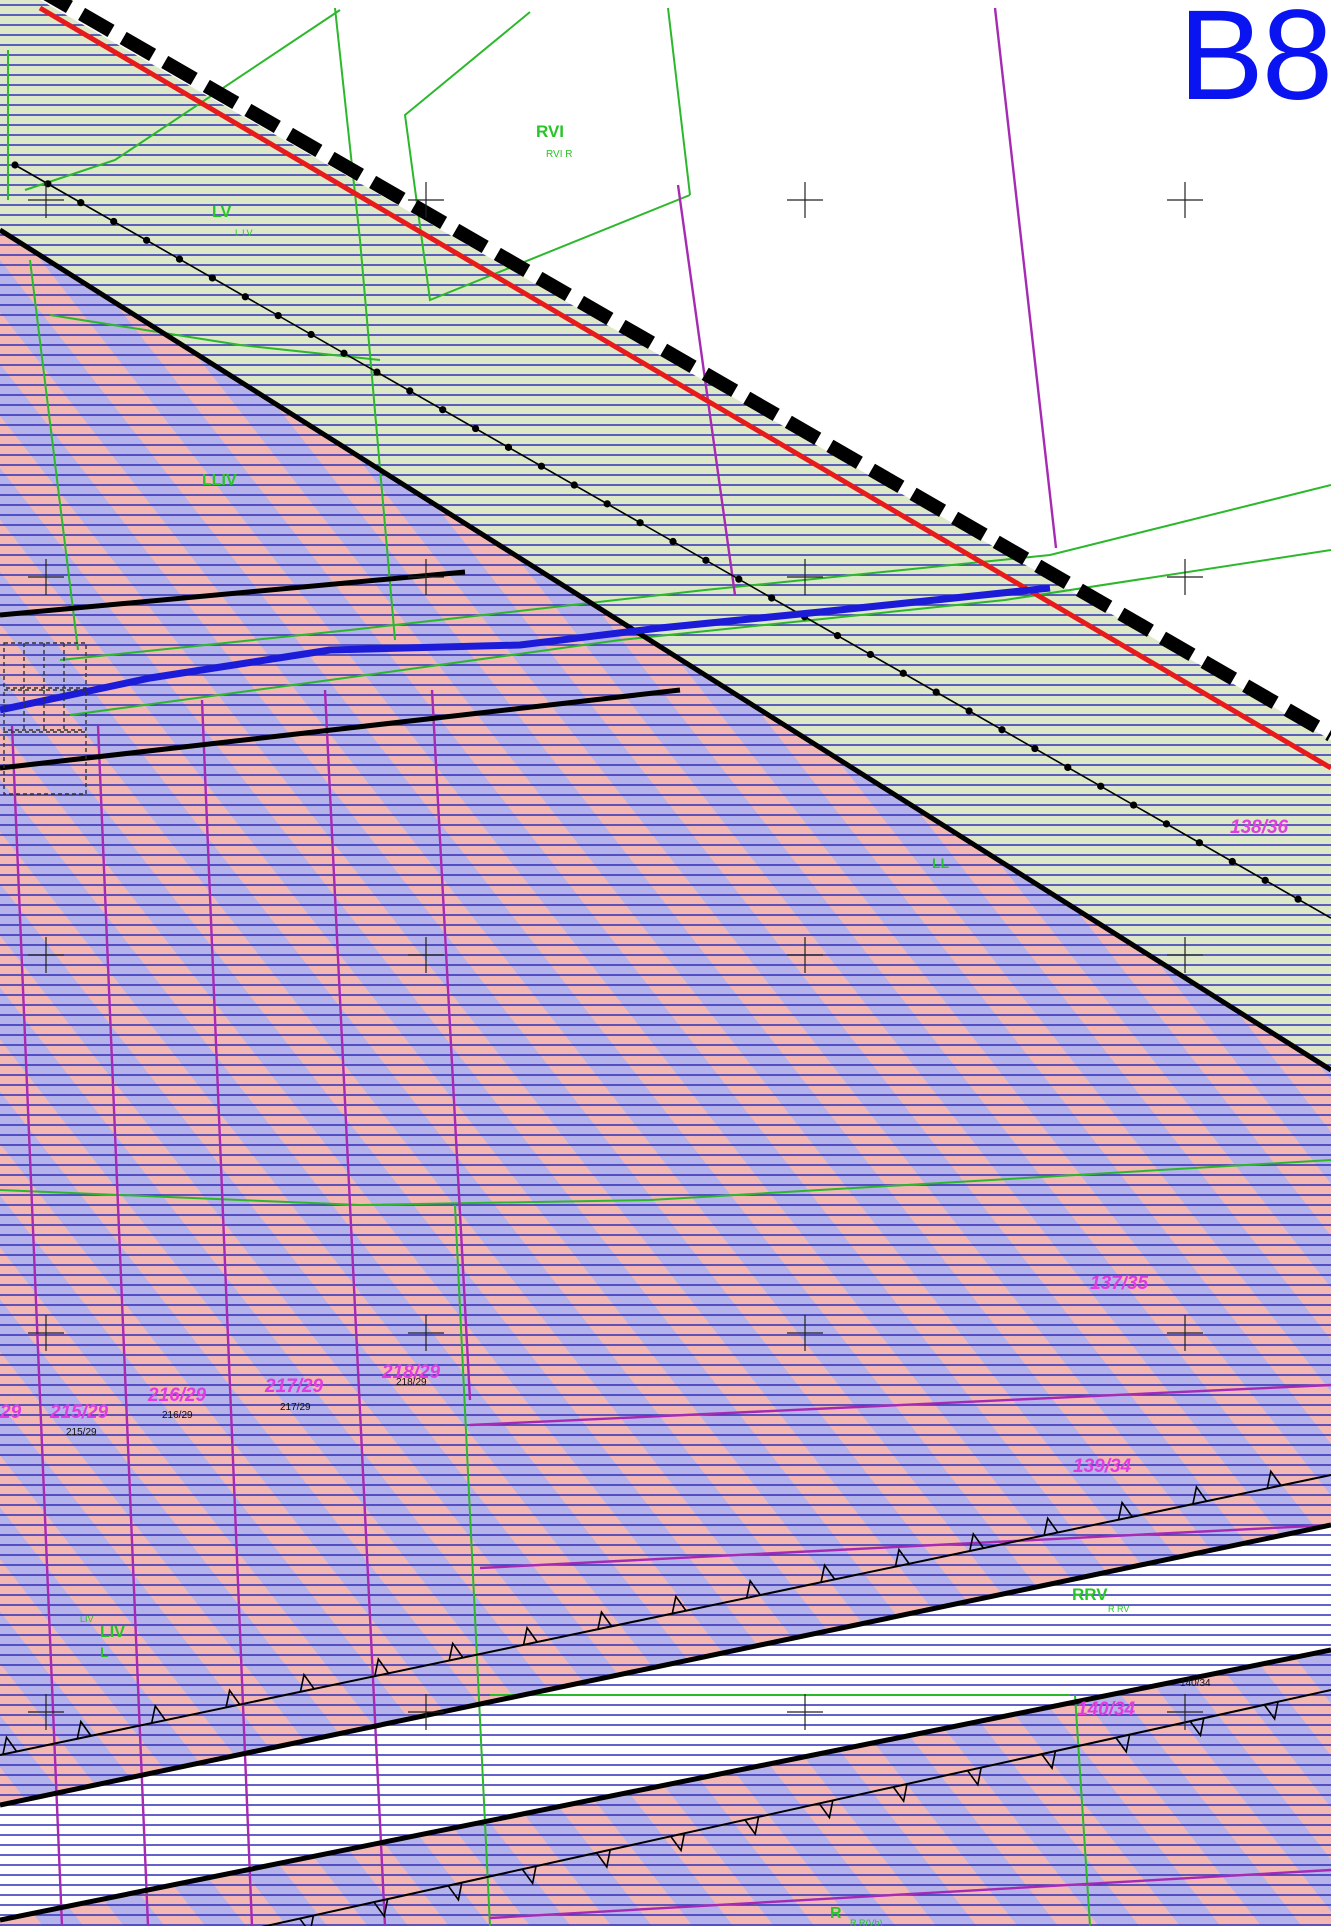 The width and height of the screenshot is (1331, 1926). Describe the element at coordinates (222, 212) in the screenshot. I see `soil-label-lv: LV` at that location.